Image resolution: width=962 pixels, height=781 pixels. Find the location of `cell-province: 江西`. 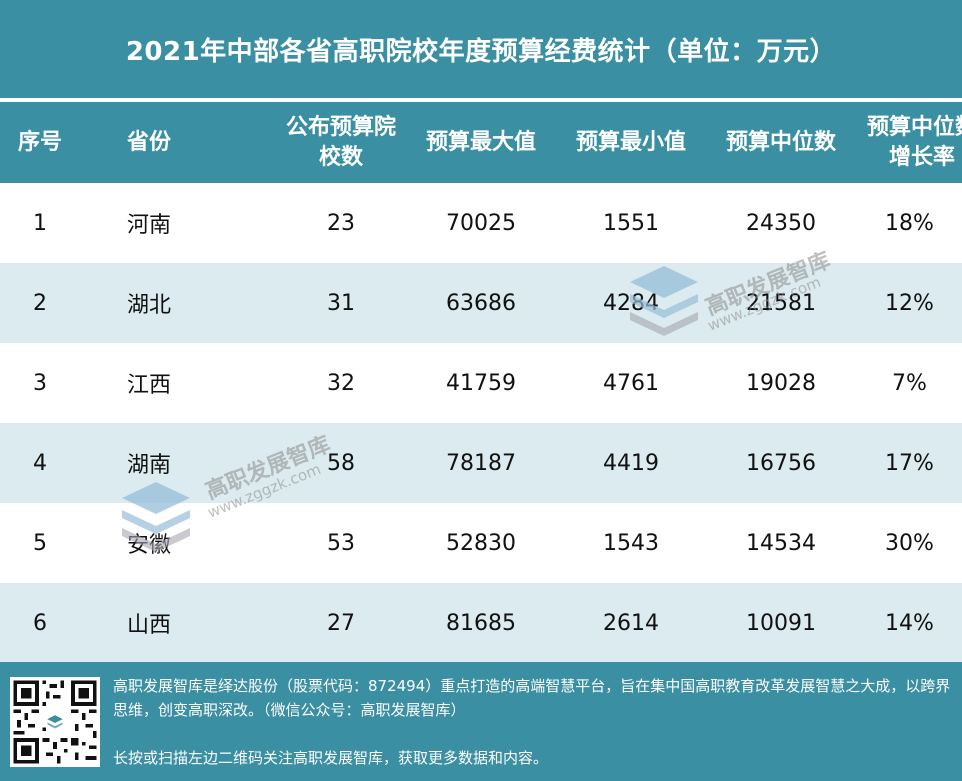

cell-province: 江西 is located at coordinates (178, 383).